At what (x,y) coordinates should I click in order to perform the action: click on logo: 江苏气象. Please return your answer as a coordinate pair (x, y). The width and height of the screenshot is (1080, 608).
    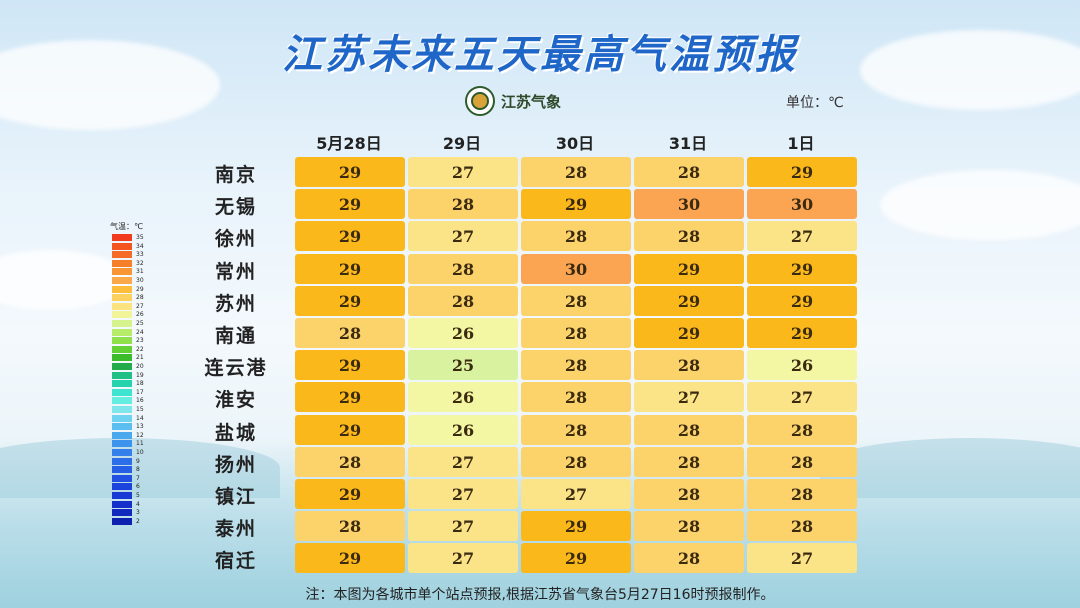
    Looking at the image, I should click on (513, 101).